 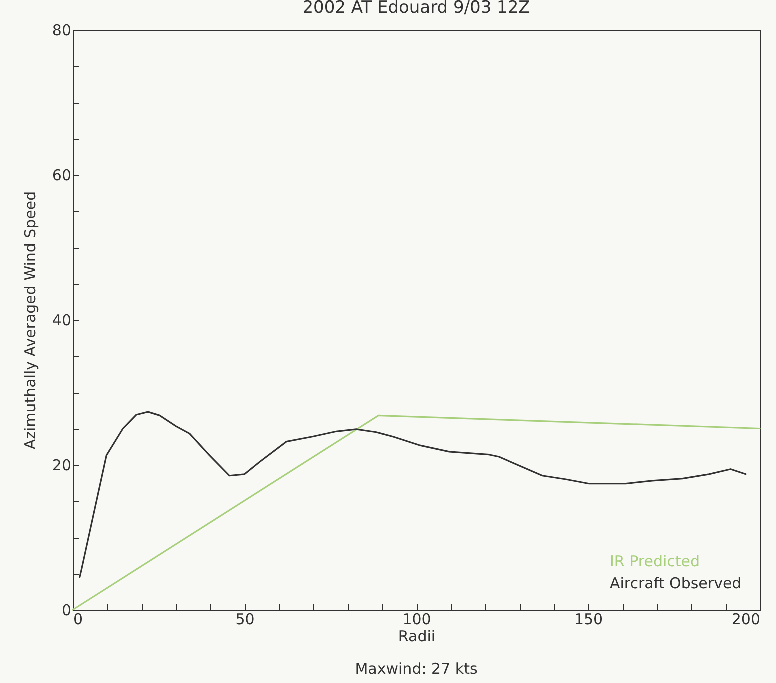 I want to click on y-tick-label: 40, so click(x=62, y=321).